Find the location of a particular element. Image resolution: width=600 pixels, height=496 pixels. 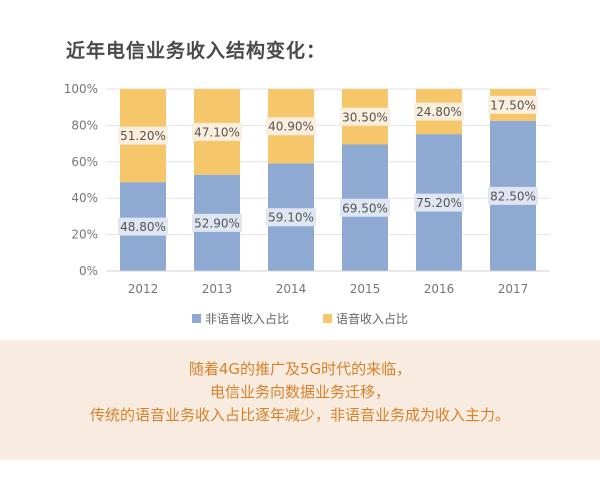

y-tick-label: 20% is located at coordinates (84, 235).